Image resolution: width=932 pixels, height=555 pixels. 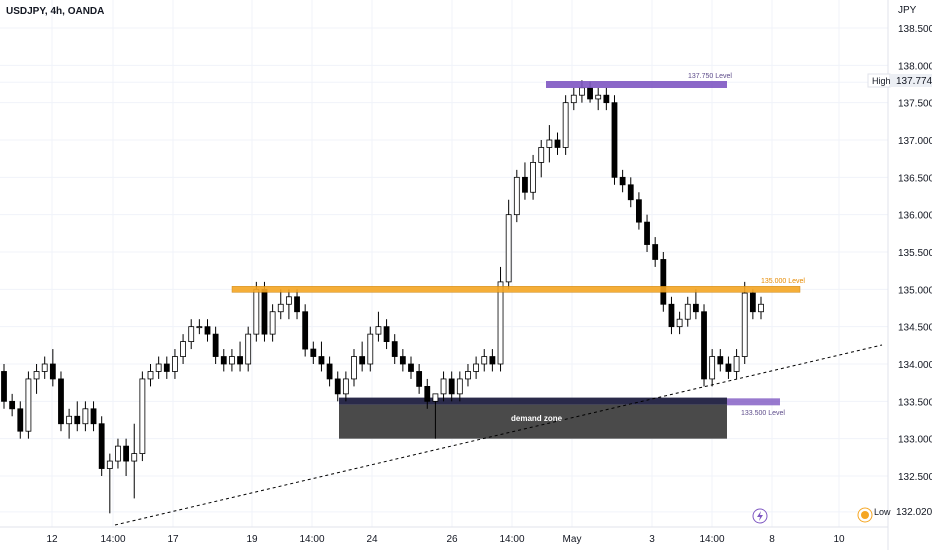 I want to click on event-flash-icon, so click(x=760, y=516).